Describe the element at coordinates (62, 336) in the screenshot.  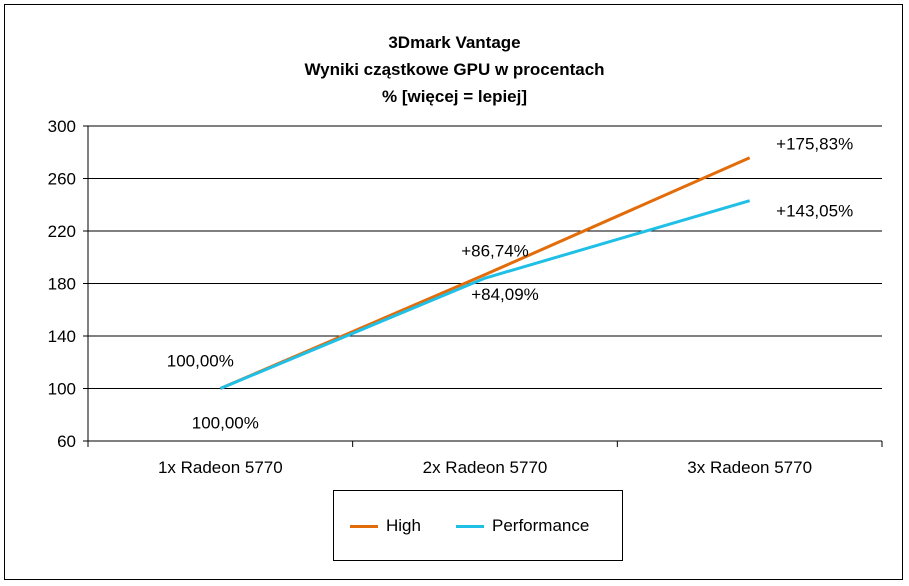
I see `y-tick-label: 140` at that location.